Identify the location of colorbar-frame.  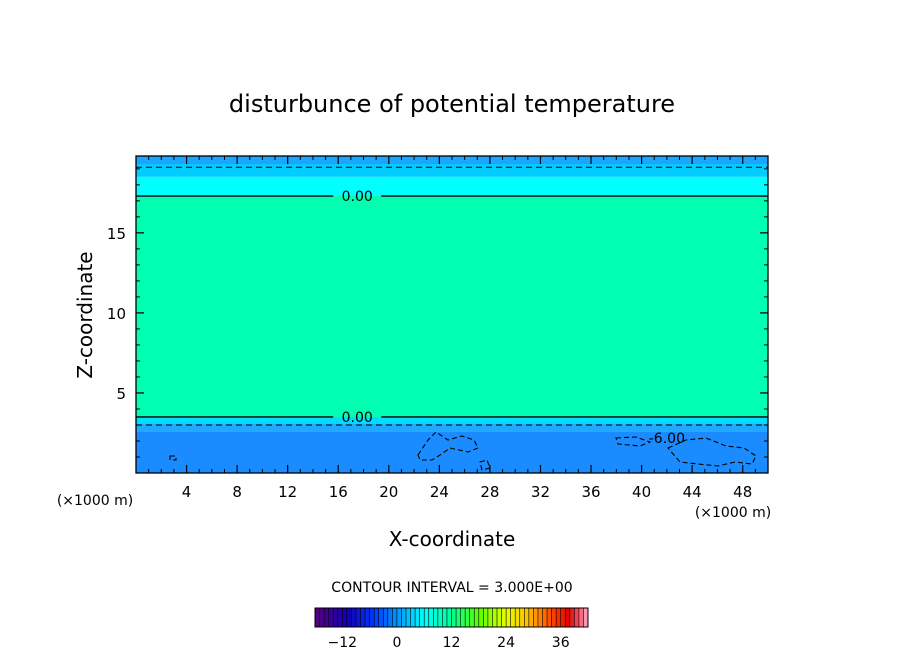
(451, 617).